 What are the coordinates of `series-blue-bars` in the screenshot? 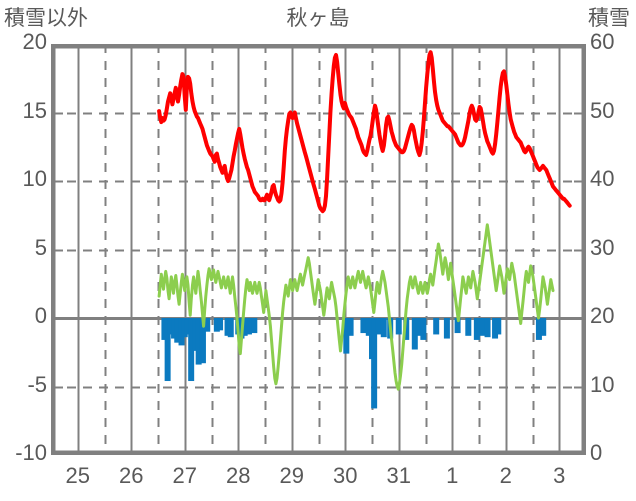 It's located at (354, 363).